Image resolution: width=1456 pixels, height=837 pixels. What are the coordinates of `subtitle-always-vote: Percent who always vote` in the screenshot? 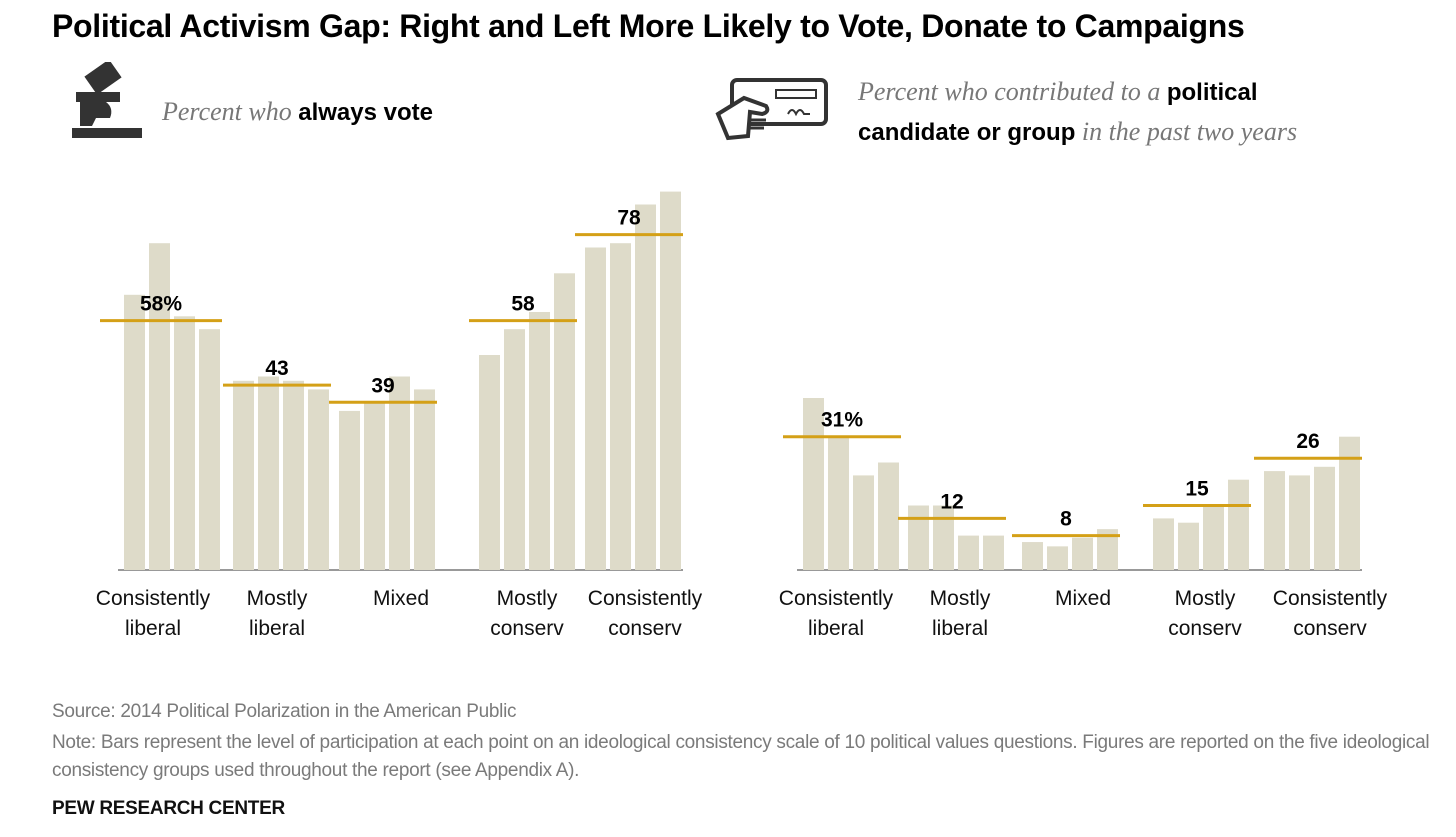 It's located at (297, 111).